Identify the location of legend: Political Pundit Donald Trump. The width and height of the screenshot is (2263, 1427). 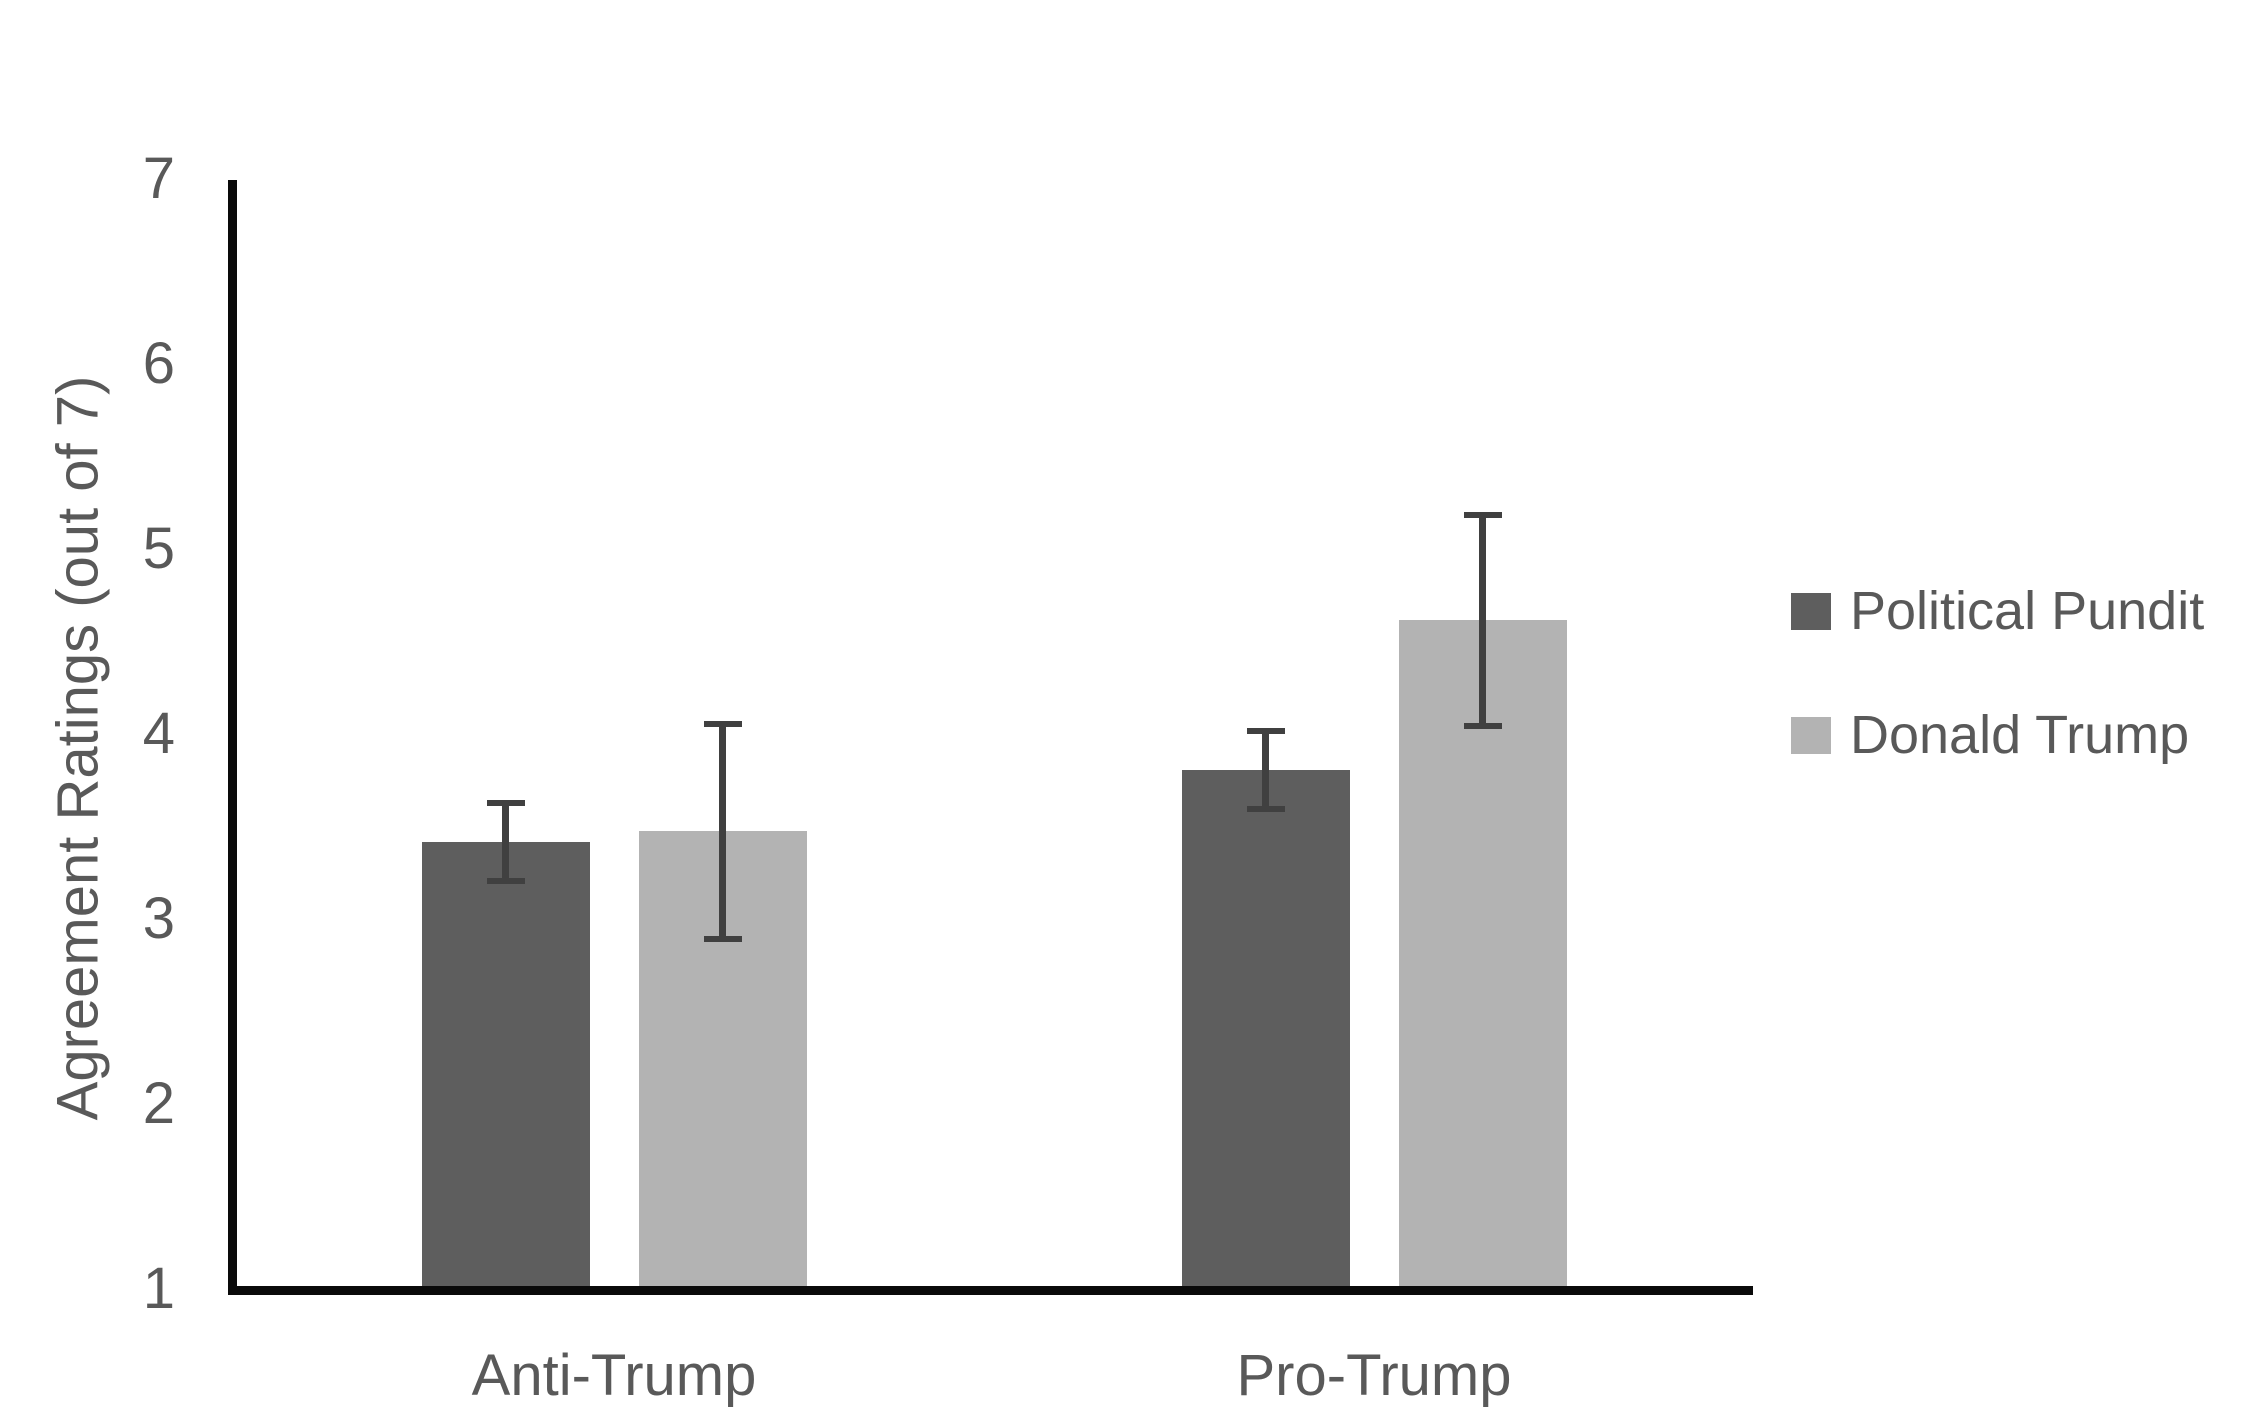
(1997, 702).